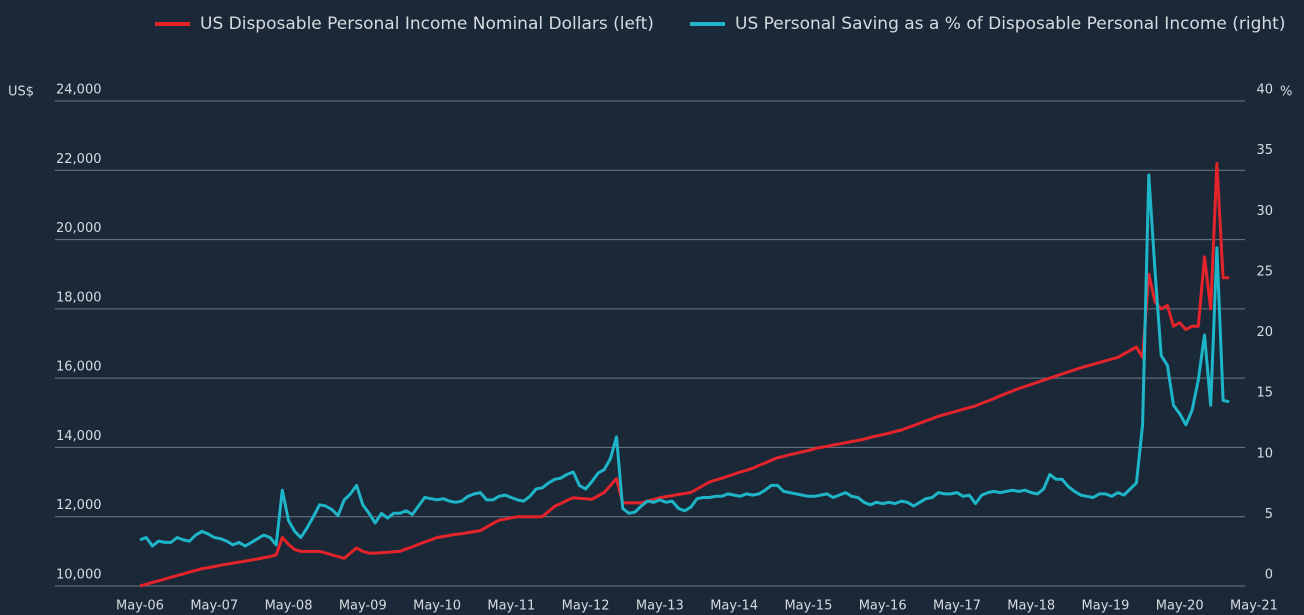  What do you see at coordinates (79, 367) in the screenshot?
I see `y-tick-label: 16,000` at bounding box center [79, 367].